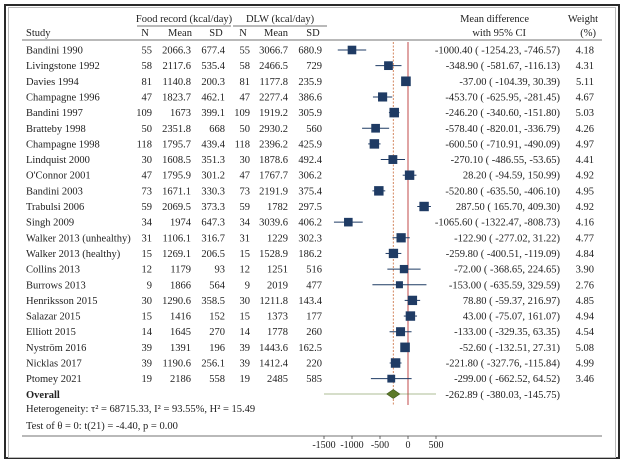 Image resolution: width=626 pixels, height=465 pixels. What do you see at coordinates (180, 285) in the screenshot?
I see `food-mean: 1866` at bounding box center [180, 285].